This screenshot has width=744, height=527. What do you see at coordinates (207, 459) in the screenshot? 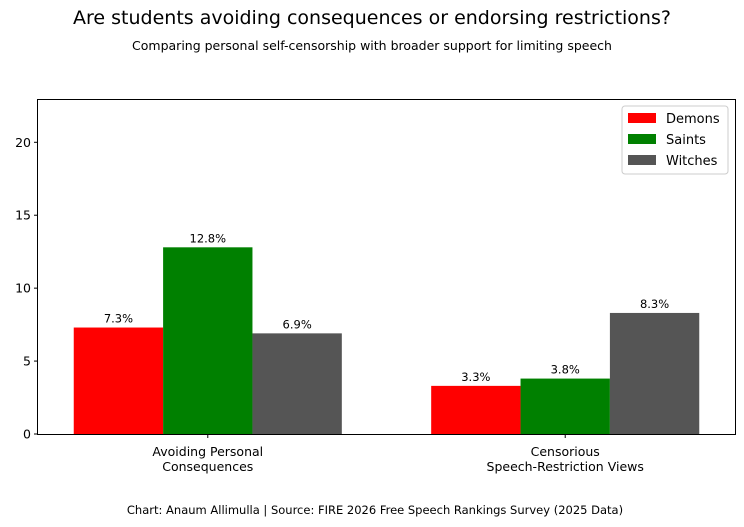
I see `x-tick-label-0: Avoiding Personal Consequences` at bounding box center [207, 459].